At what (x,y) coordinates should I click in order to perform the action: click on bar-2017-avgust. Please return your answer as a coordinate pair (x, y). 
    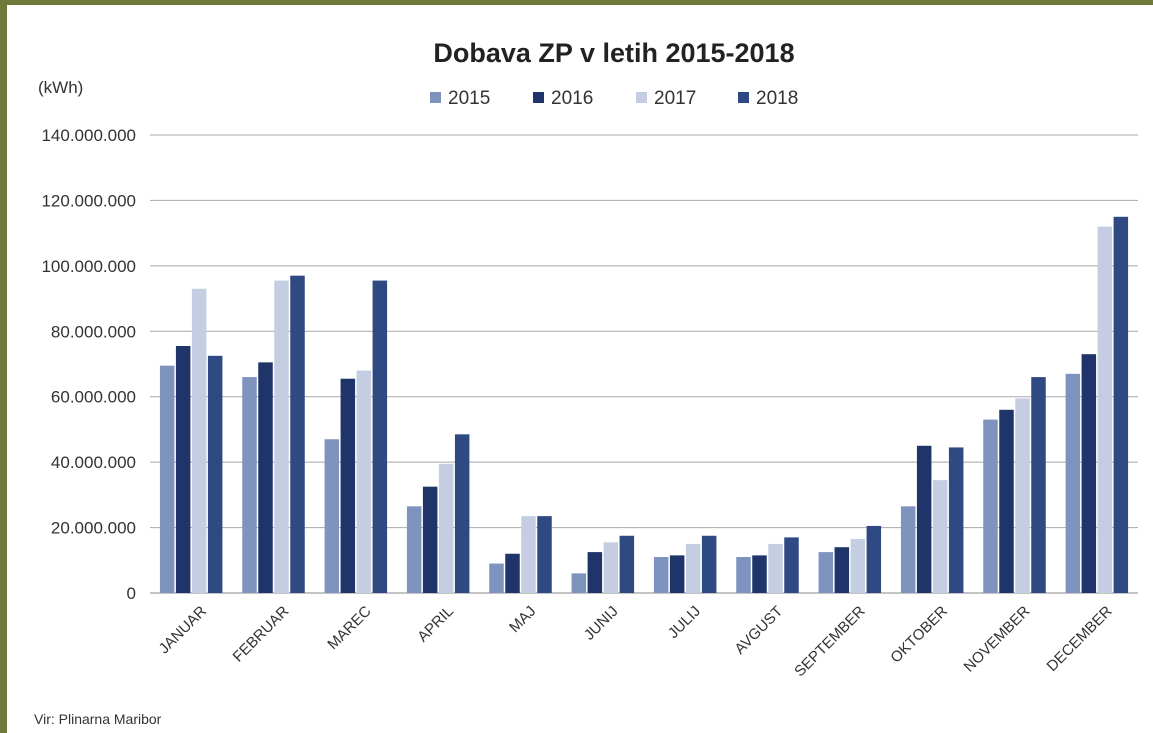
    Looking at the image, I should click on (775, 568).